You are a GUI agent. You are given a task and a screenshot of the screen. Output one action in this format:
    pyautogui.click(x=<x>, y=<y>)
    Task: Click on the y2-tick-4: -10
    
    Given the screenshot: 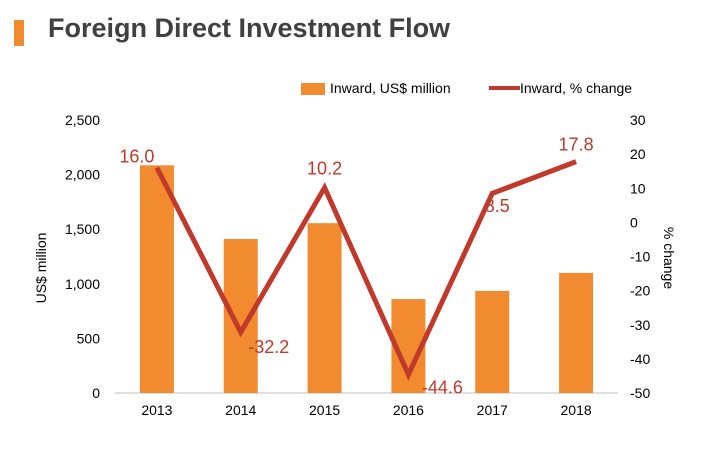 What is the action you would take?
    pyautogui.click(x=640, y=257)
    